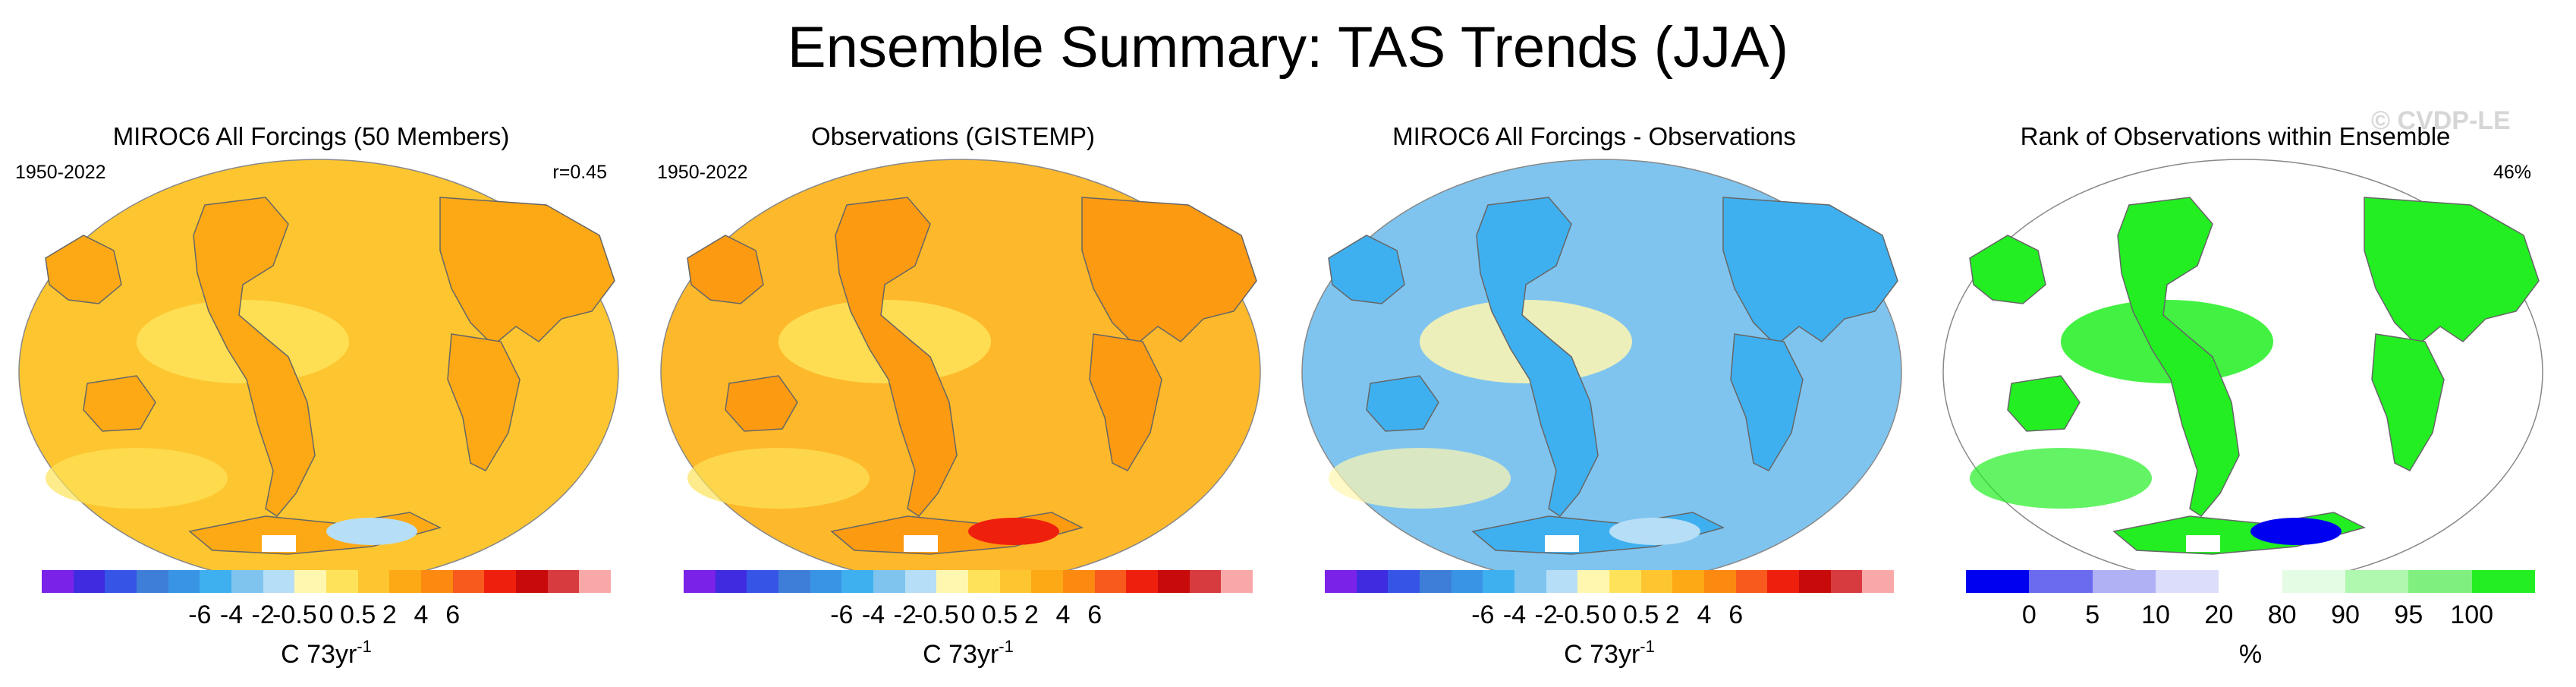 The image size is (2576, 687). I want to click on panel-title: MIROC6 All Forcings (50 Members), so click(311, 136).